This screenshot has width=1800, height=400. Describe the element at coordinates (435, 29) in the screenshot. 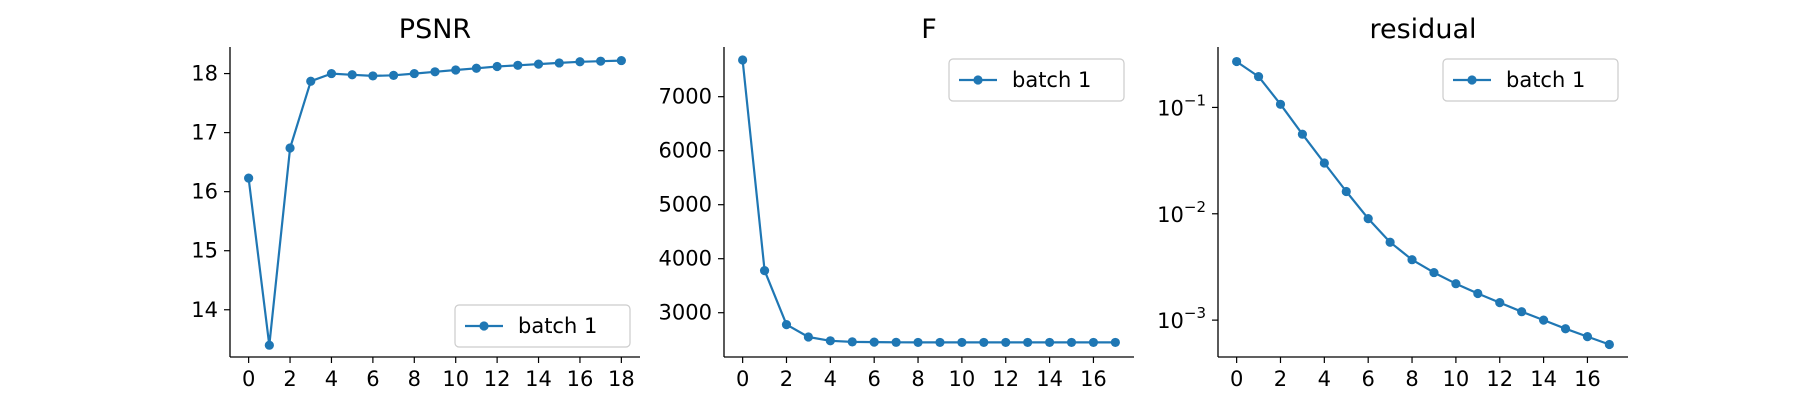

I see `chart-title: PSNR` at that location.